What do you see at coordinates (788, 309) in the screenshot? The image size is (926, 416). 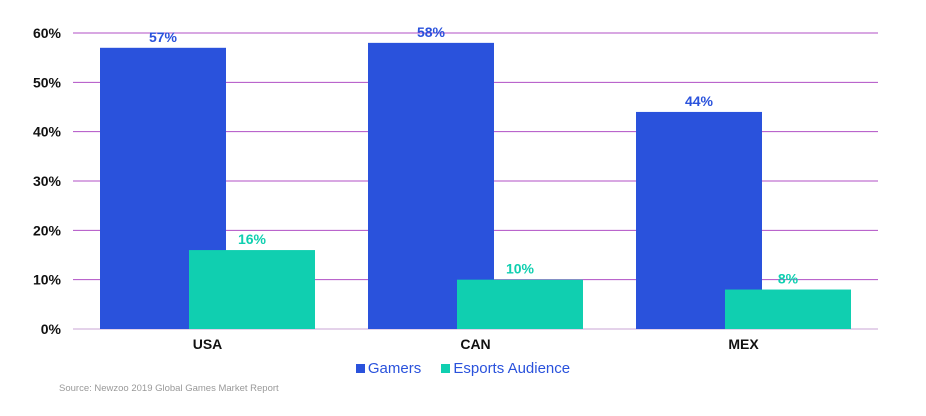 I see `bar-esports-mex` at bounding box center [788, 309].